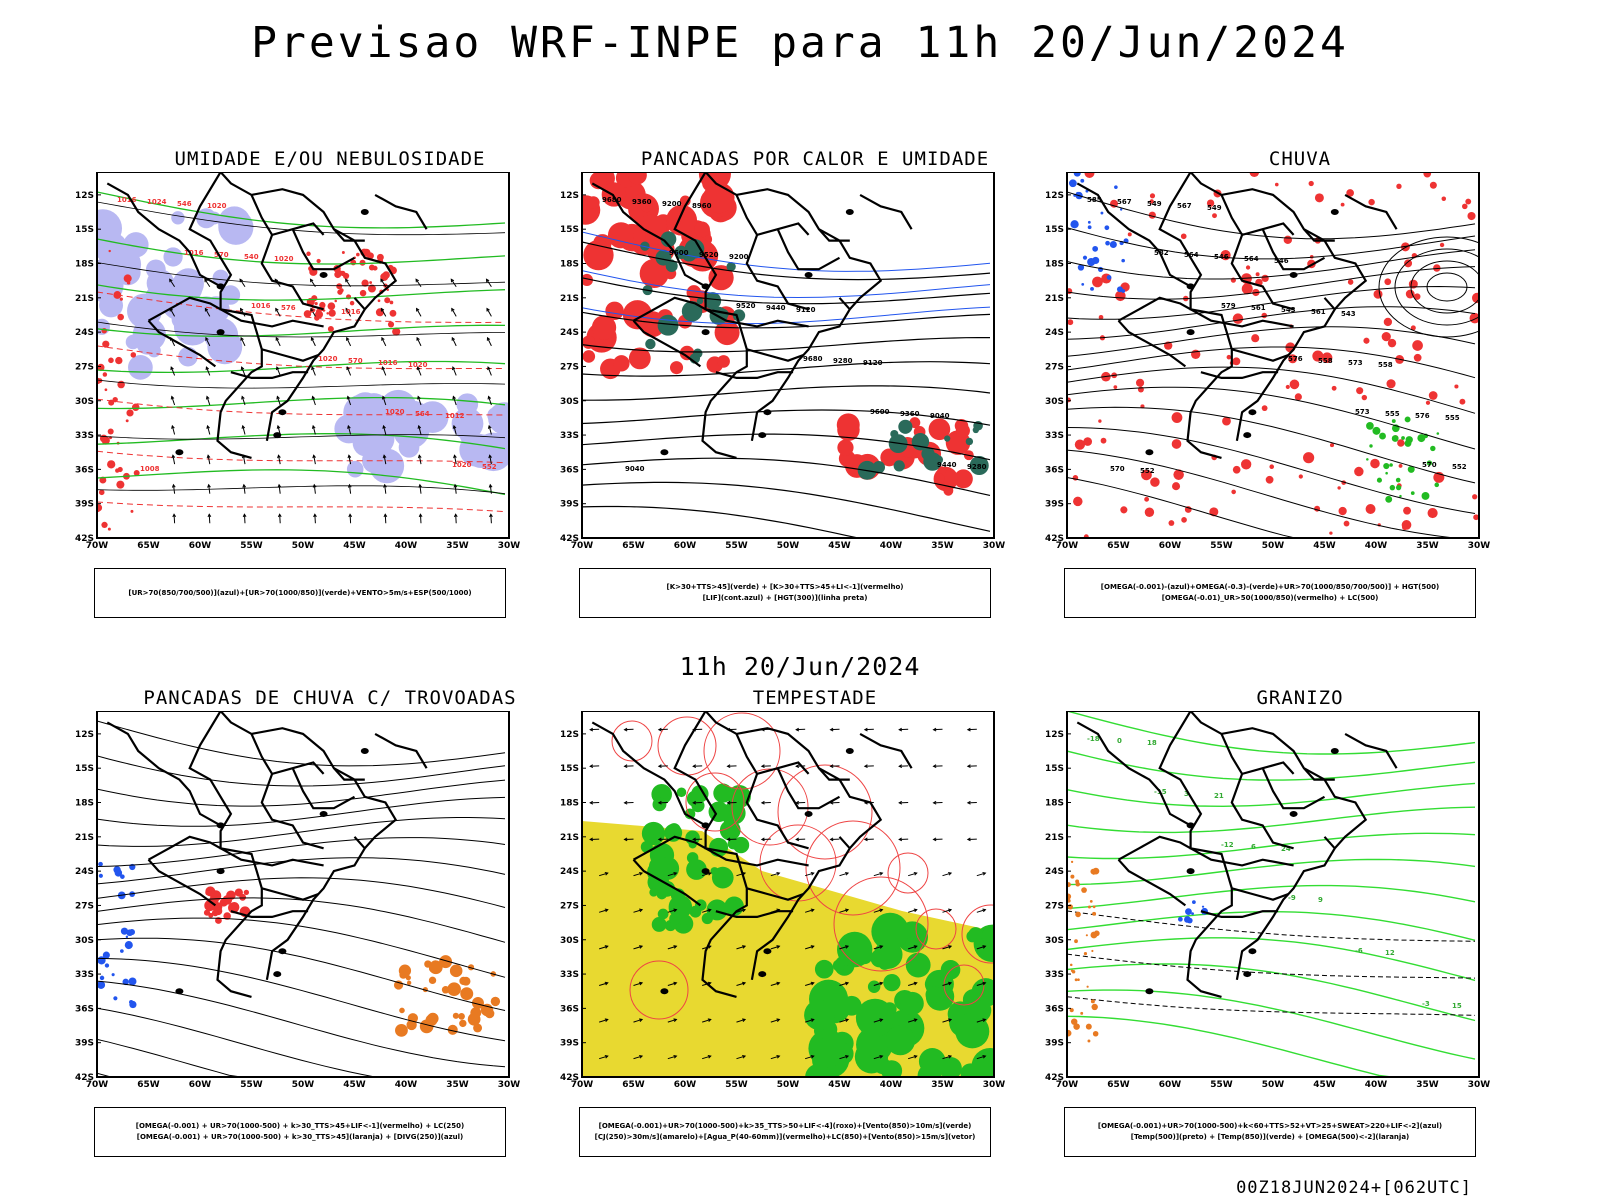 Image resolution: width=1600 pixels, height=1200 pixels. What do you see at coordinates (702, 206) in the screenshot?
I see `contour-label: 8960` at bounding box center [702, 206].